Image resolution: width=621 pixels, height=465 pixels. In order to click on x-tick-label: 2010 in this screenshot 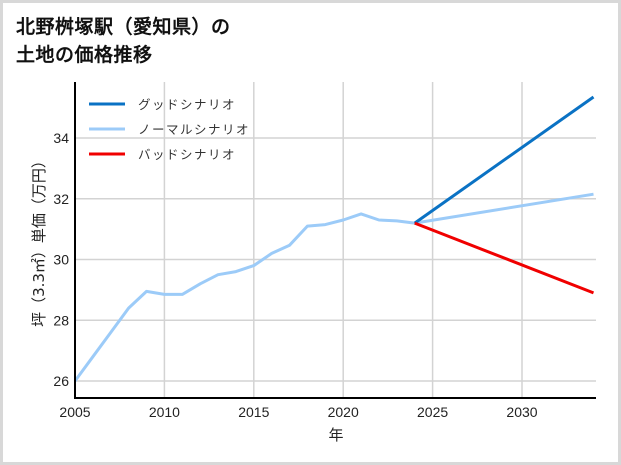, I will do `click(164, 412)`.